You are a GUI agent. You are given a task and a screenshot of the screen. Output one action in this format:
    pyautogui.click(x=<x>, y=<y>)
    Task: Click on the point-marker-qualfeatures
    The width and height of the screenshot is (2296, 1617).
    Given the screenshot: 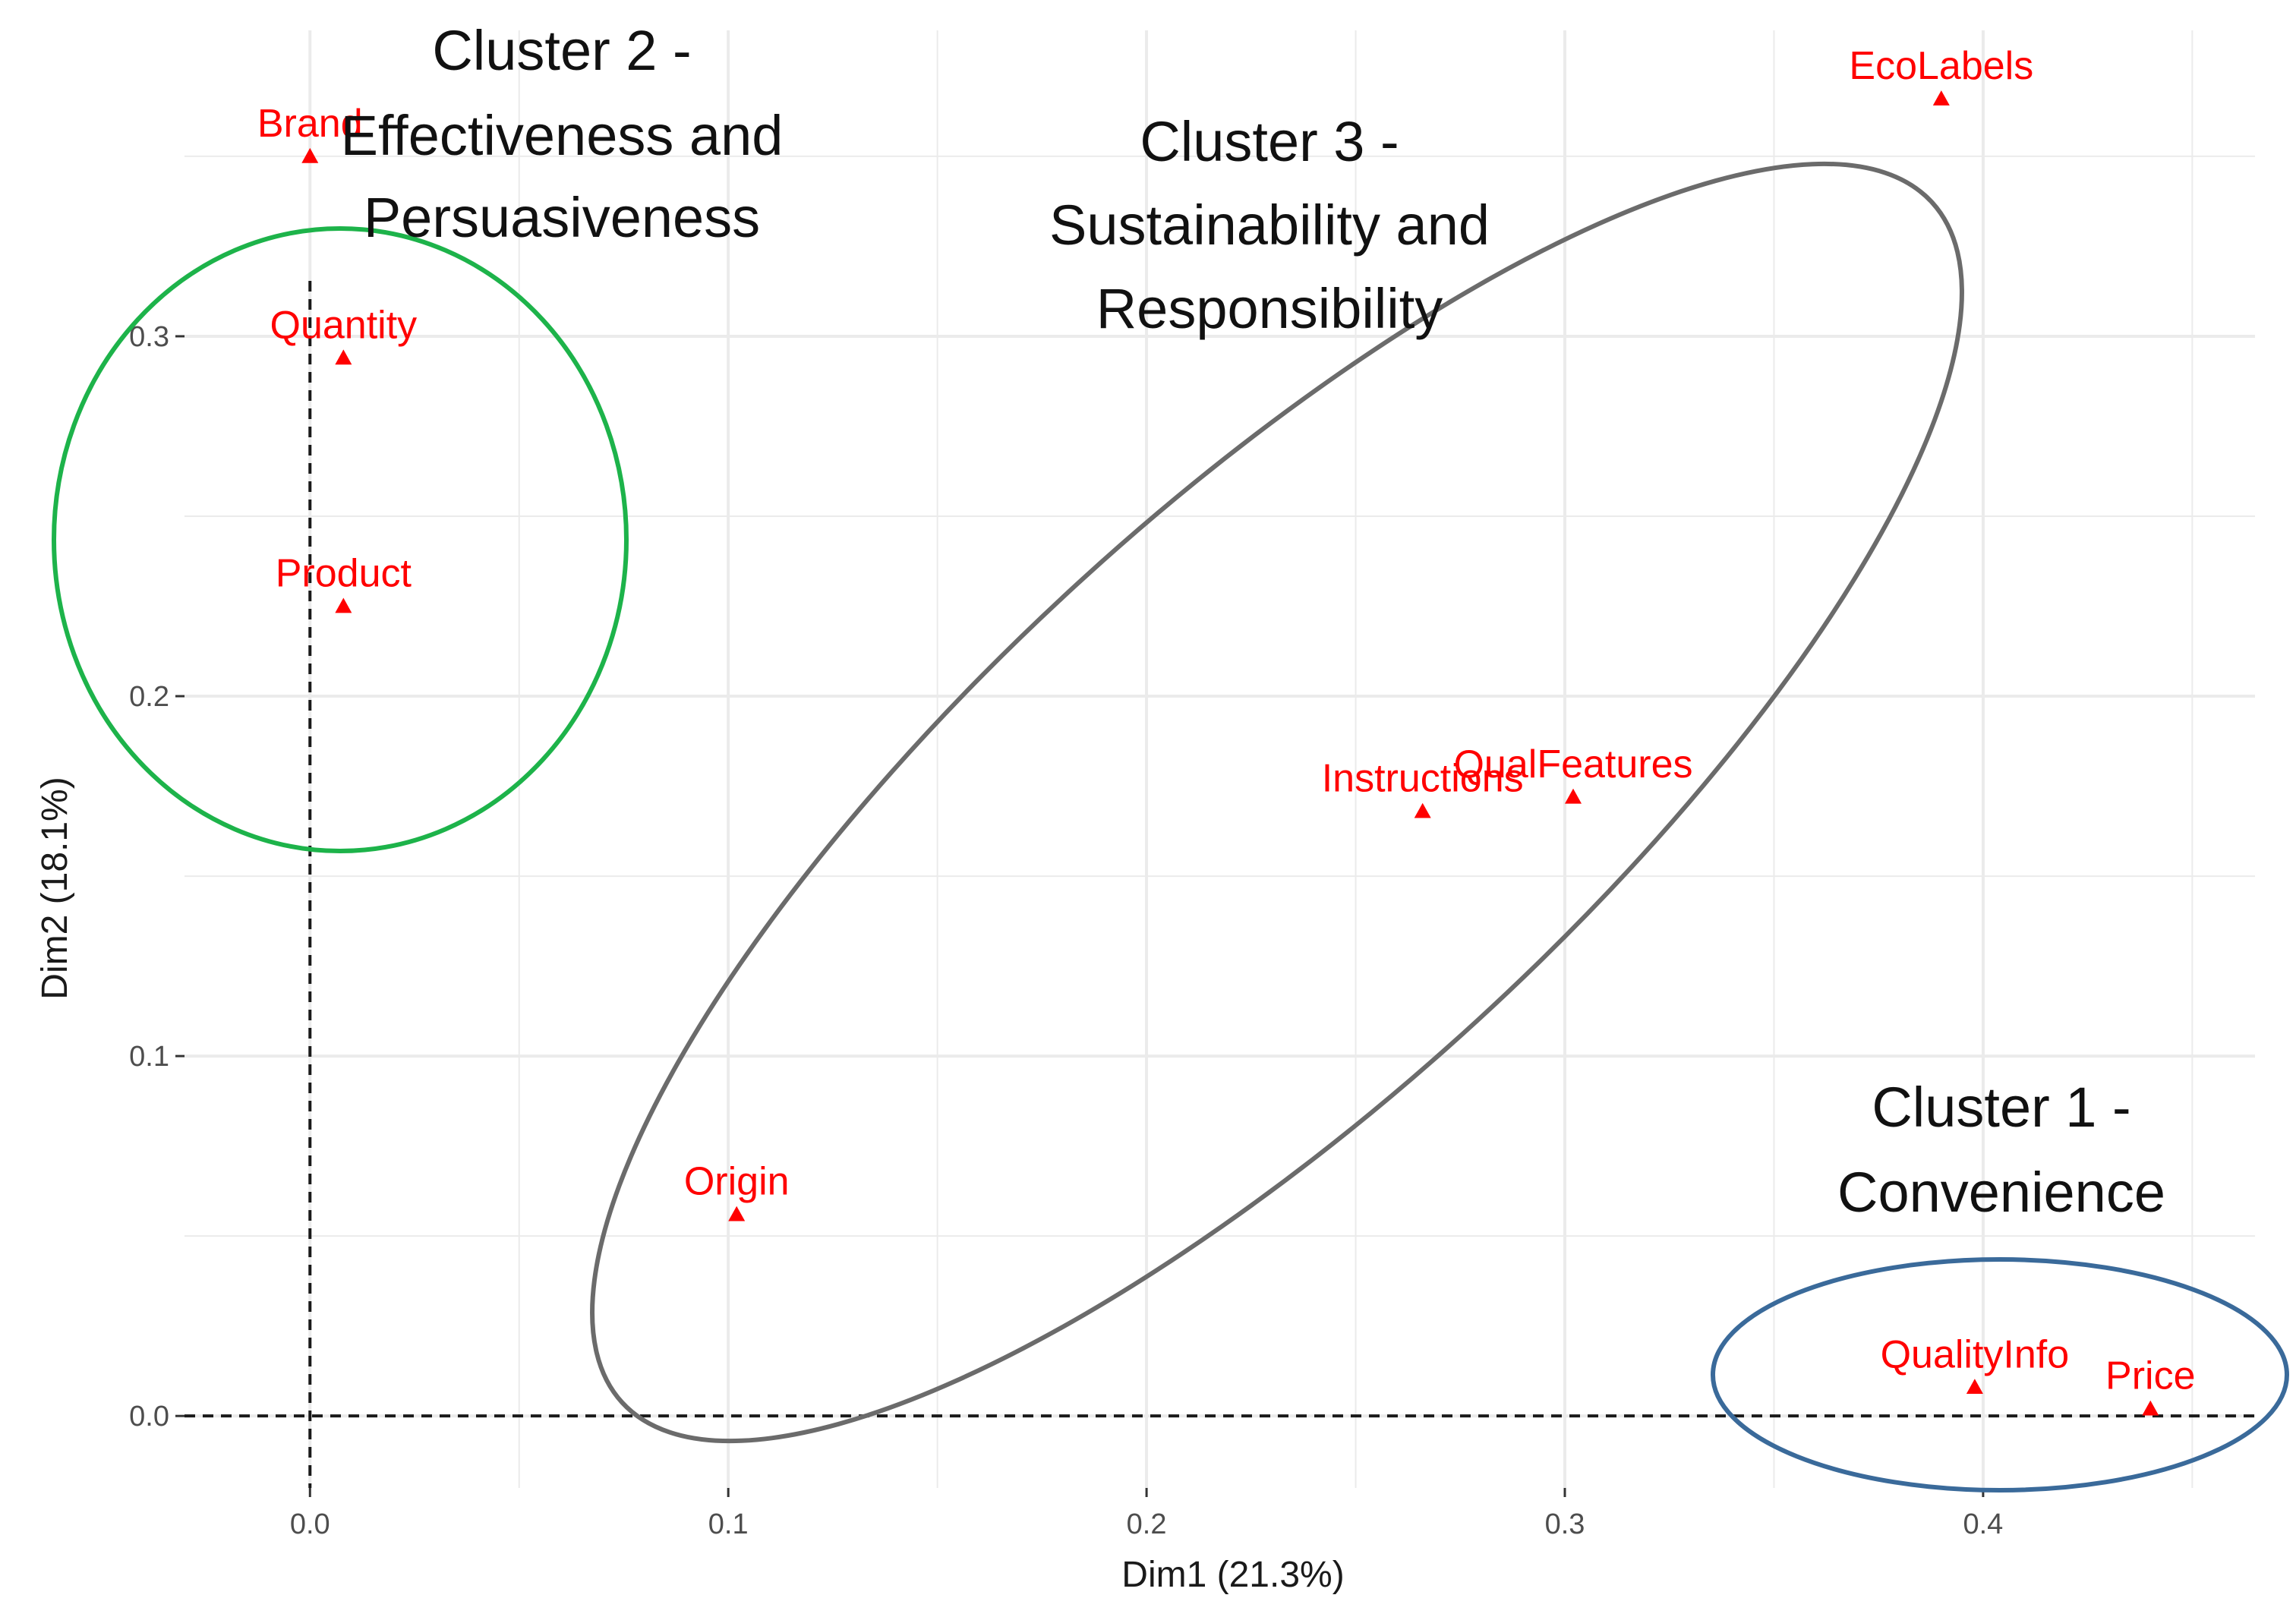 What is the action you would take?
    pyautogui.click(x=1574, y=796)
    